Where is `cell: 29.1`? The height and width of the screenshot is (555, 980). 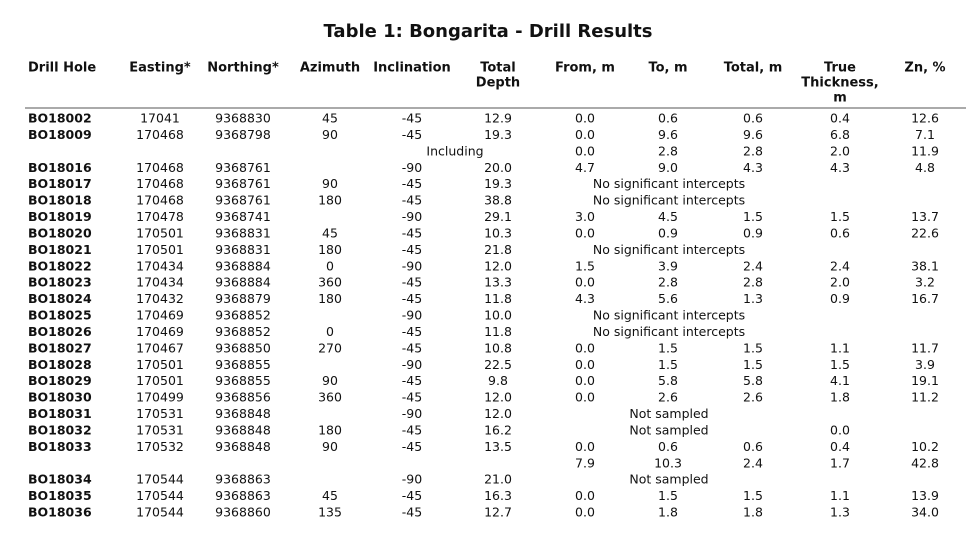 cell: 29.1 is located at coordinates (498, 216).